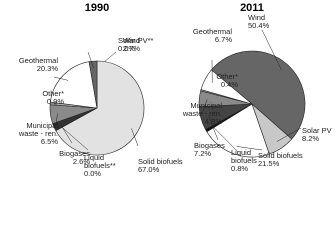 The height and width of the screenshot is (240, 336). What do you see at coordinates (229, 84) in the screenshot?
I see `label-value: 0.4%` at bounding box center [229, 84].